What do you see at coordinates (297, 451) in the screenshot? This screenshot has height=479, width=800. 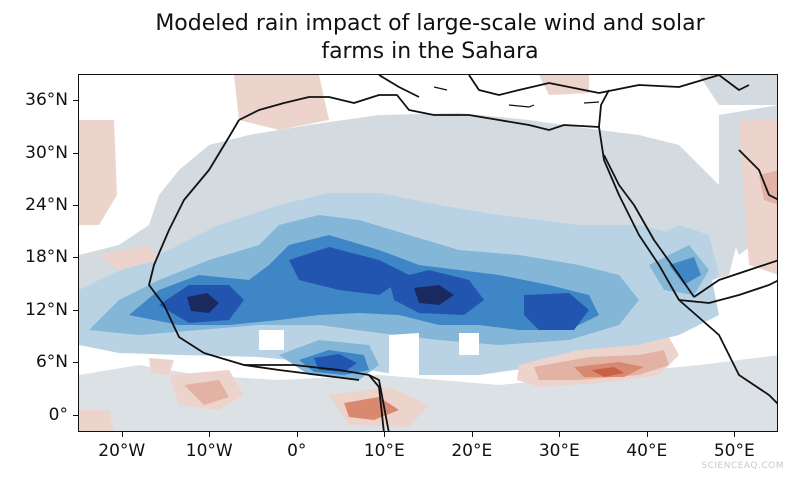 I see `x-tick-label: 0°` at bounding box center [297, 451].